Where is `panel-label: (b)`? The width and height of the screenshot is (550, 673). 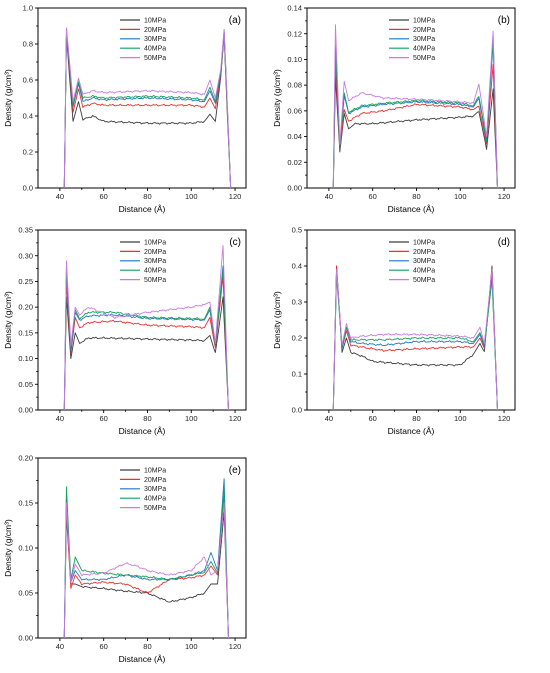
panel-label: (b) is located at coordinates (504, 20).